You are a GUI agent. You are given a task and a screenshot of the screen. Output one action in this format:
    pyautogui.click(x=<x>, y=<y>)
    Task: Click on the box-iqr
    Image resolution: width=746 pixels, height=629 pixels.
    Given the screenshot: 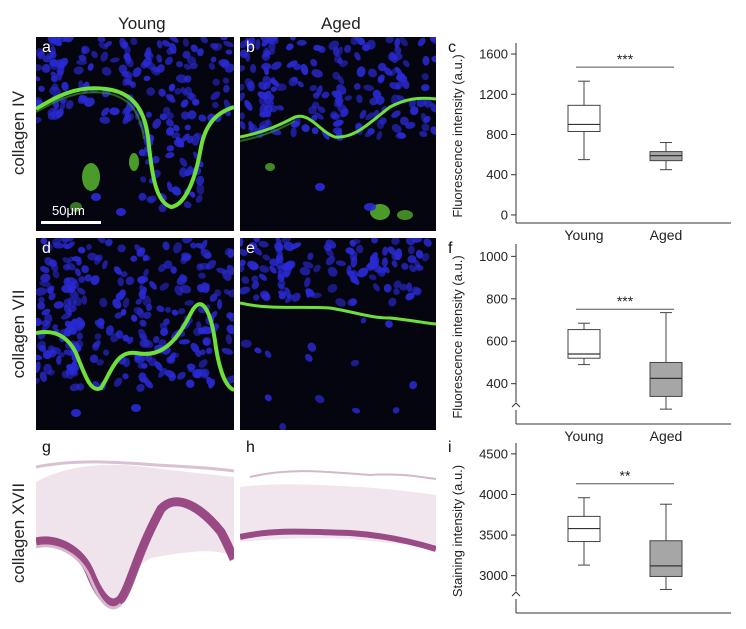 What is the action you would take?
    pyautogui.click(x=666, y=558)
    